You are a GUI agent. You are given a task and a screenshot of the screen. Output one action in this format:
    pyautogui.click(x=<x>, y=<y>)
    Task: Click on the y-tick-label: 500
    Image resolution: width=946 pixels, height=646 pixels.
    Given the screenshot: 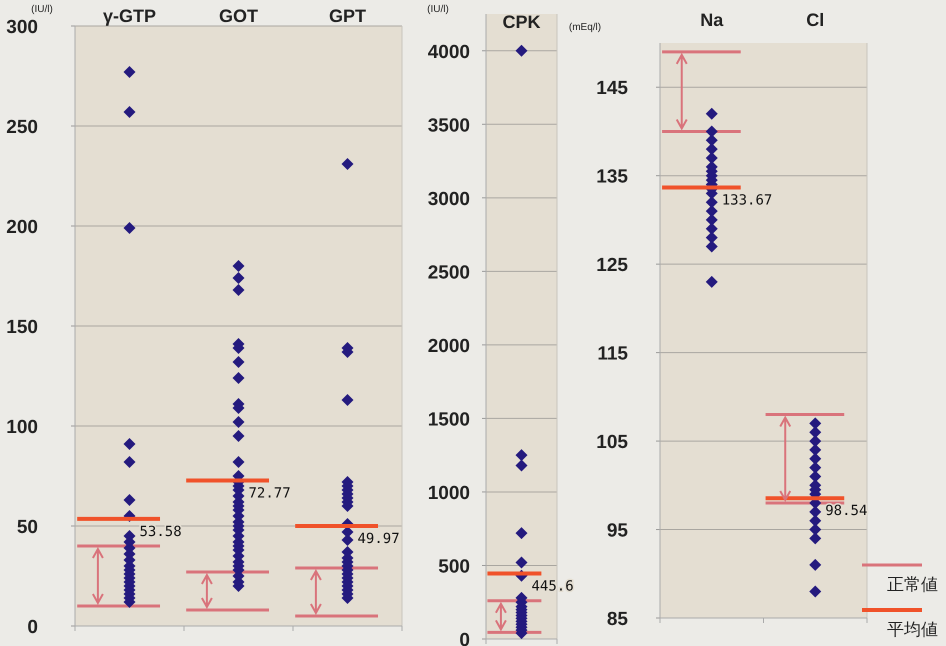 What is the action you would take?
    pyautogui.click(x=454, y=567)
    